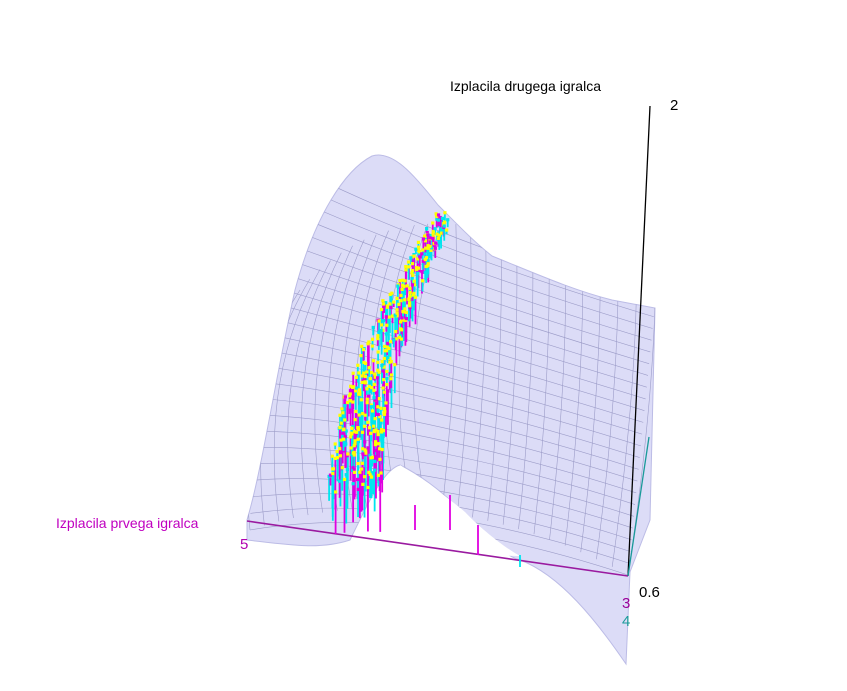 The height and width of the screenshot is (691, 847). Describe the element at coordinates (639, 341) in the screenshot. I see `z-axis-line` at that location.